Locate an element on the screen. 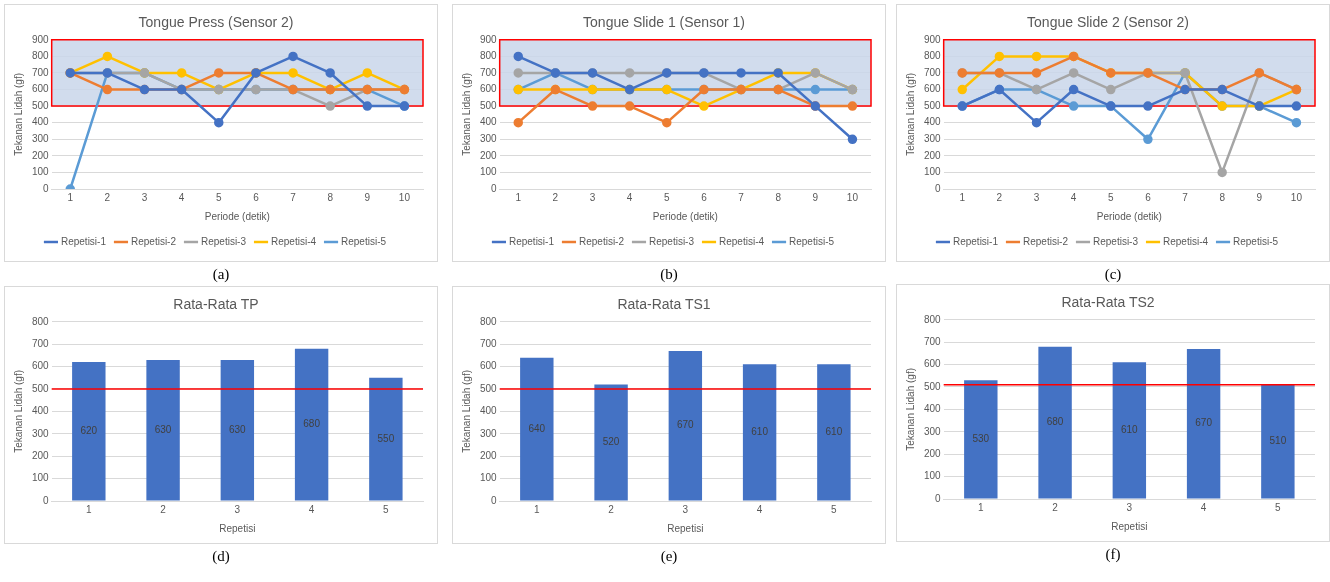 This screenshot has height=582, width=1330. data-label: 520 is located at coordinates (611, 442).